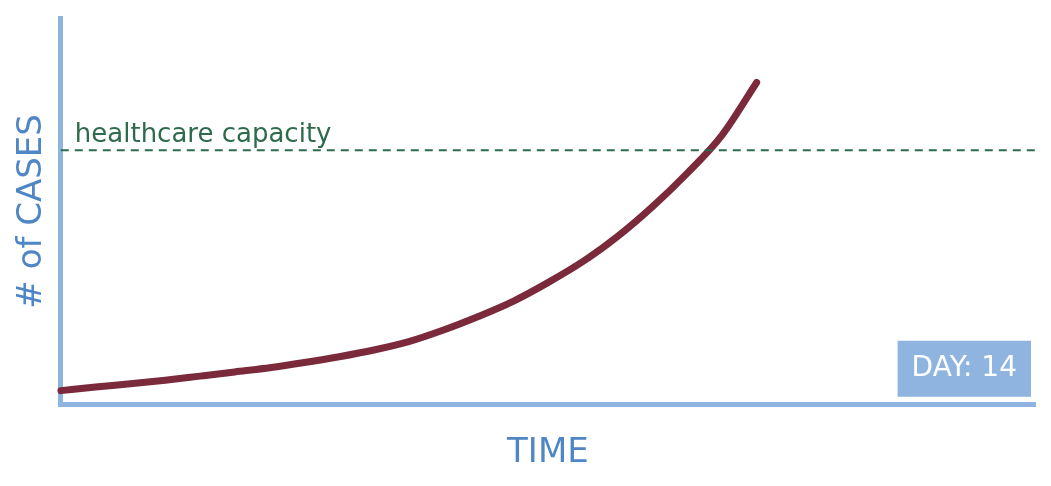 The image size is (1051, 486). What do you see at coordinates (29, 211) in the screenshot?
I see `y-axis-title: # of CASES` at bounding box center [29, 211].